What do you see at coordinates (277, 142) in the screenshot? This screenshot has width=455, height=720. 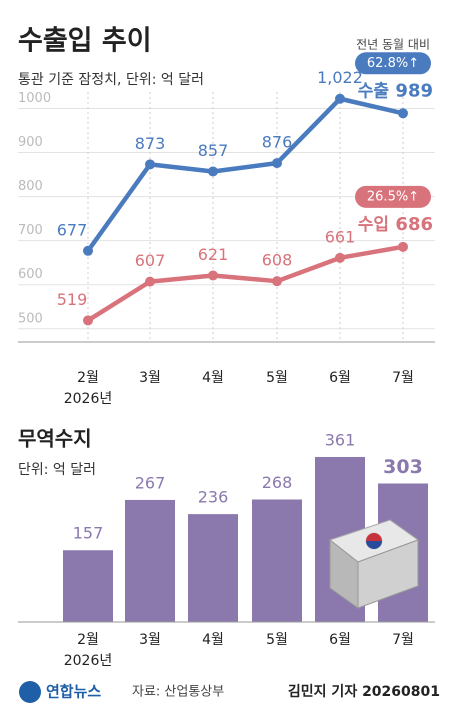 I see `data-label: 876` at bounding box center [277, 142].